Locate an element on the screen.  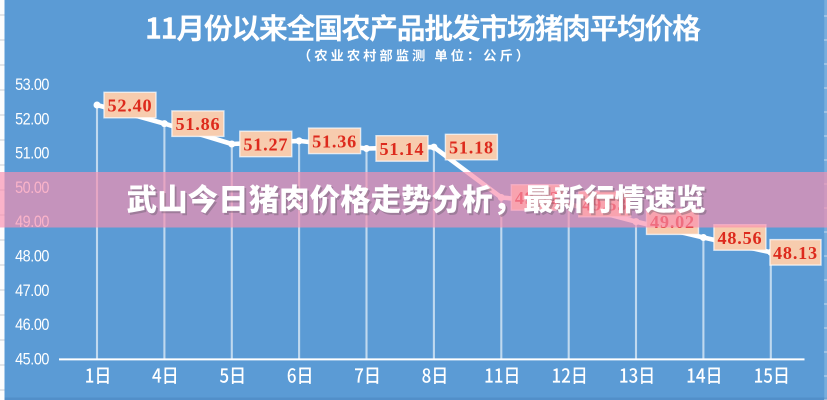
svg-text: 51.27 is located at coordinates (265, 145).